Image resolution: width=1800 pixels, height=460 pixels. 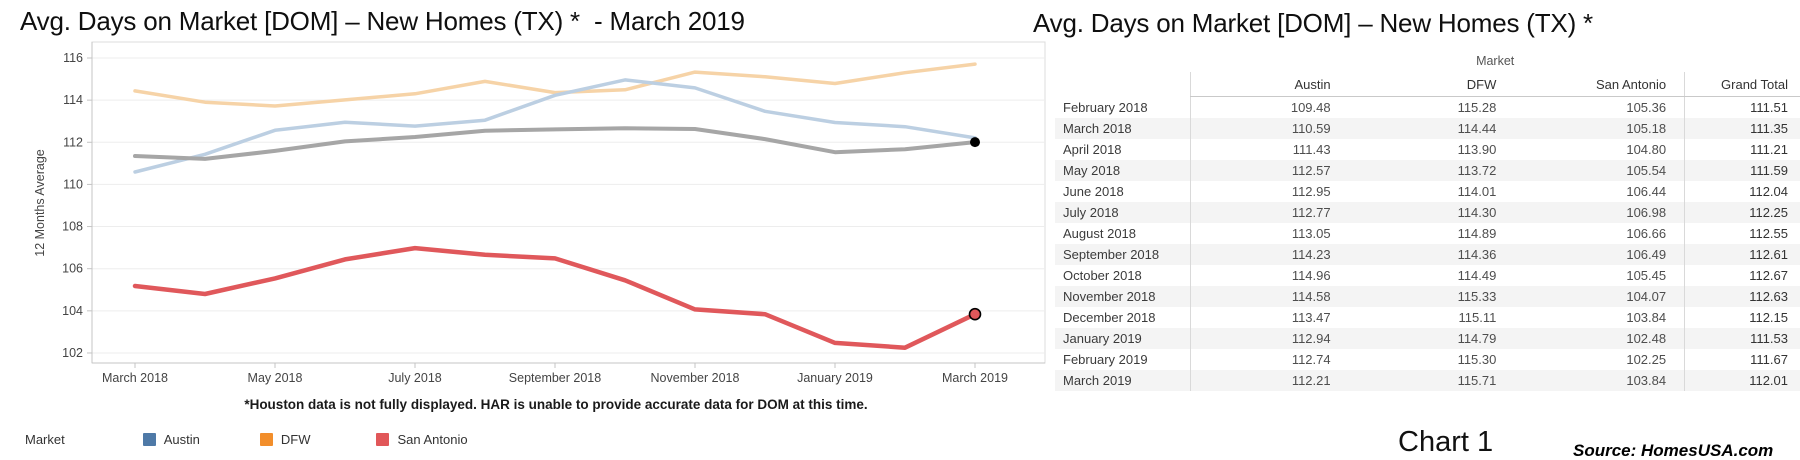 I want to click on legend-item-san-antonio: San Antonio, so click(x=422, y=439).